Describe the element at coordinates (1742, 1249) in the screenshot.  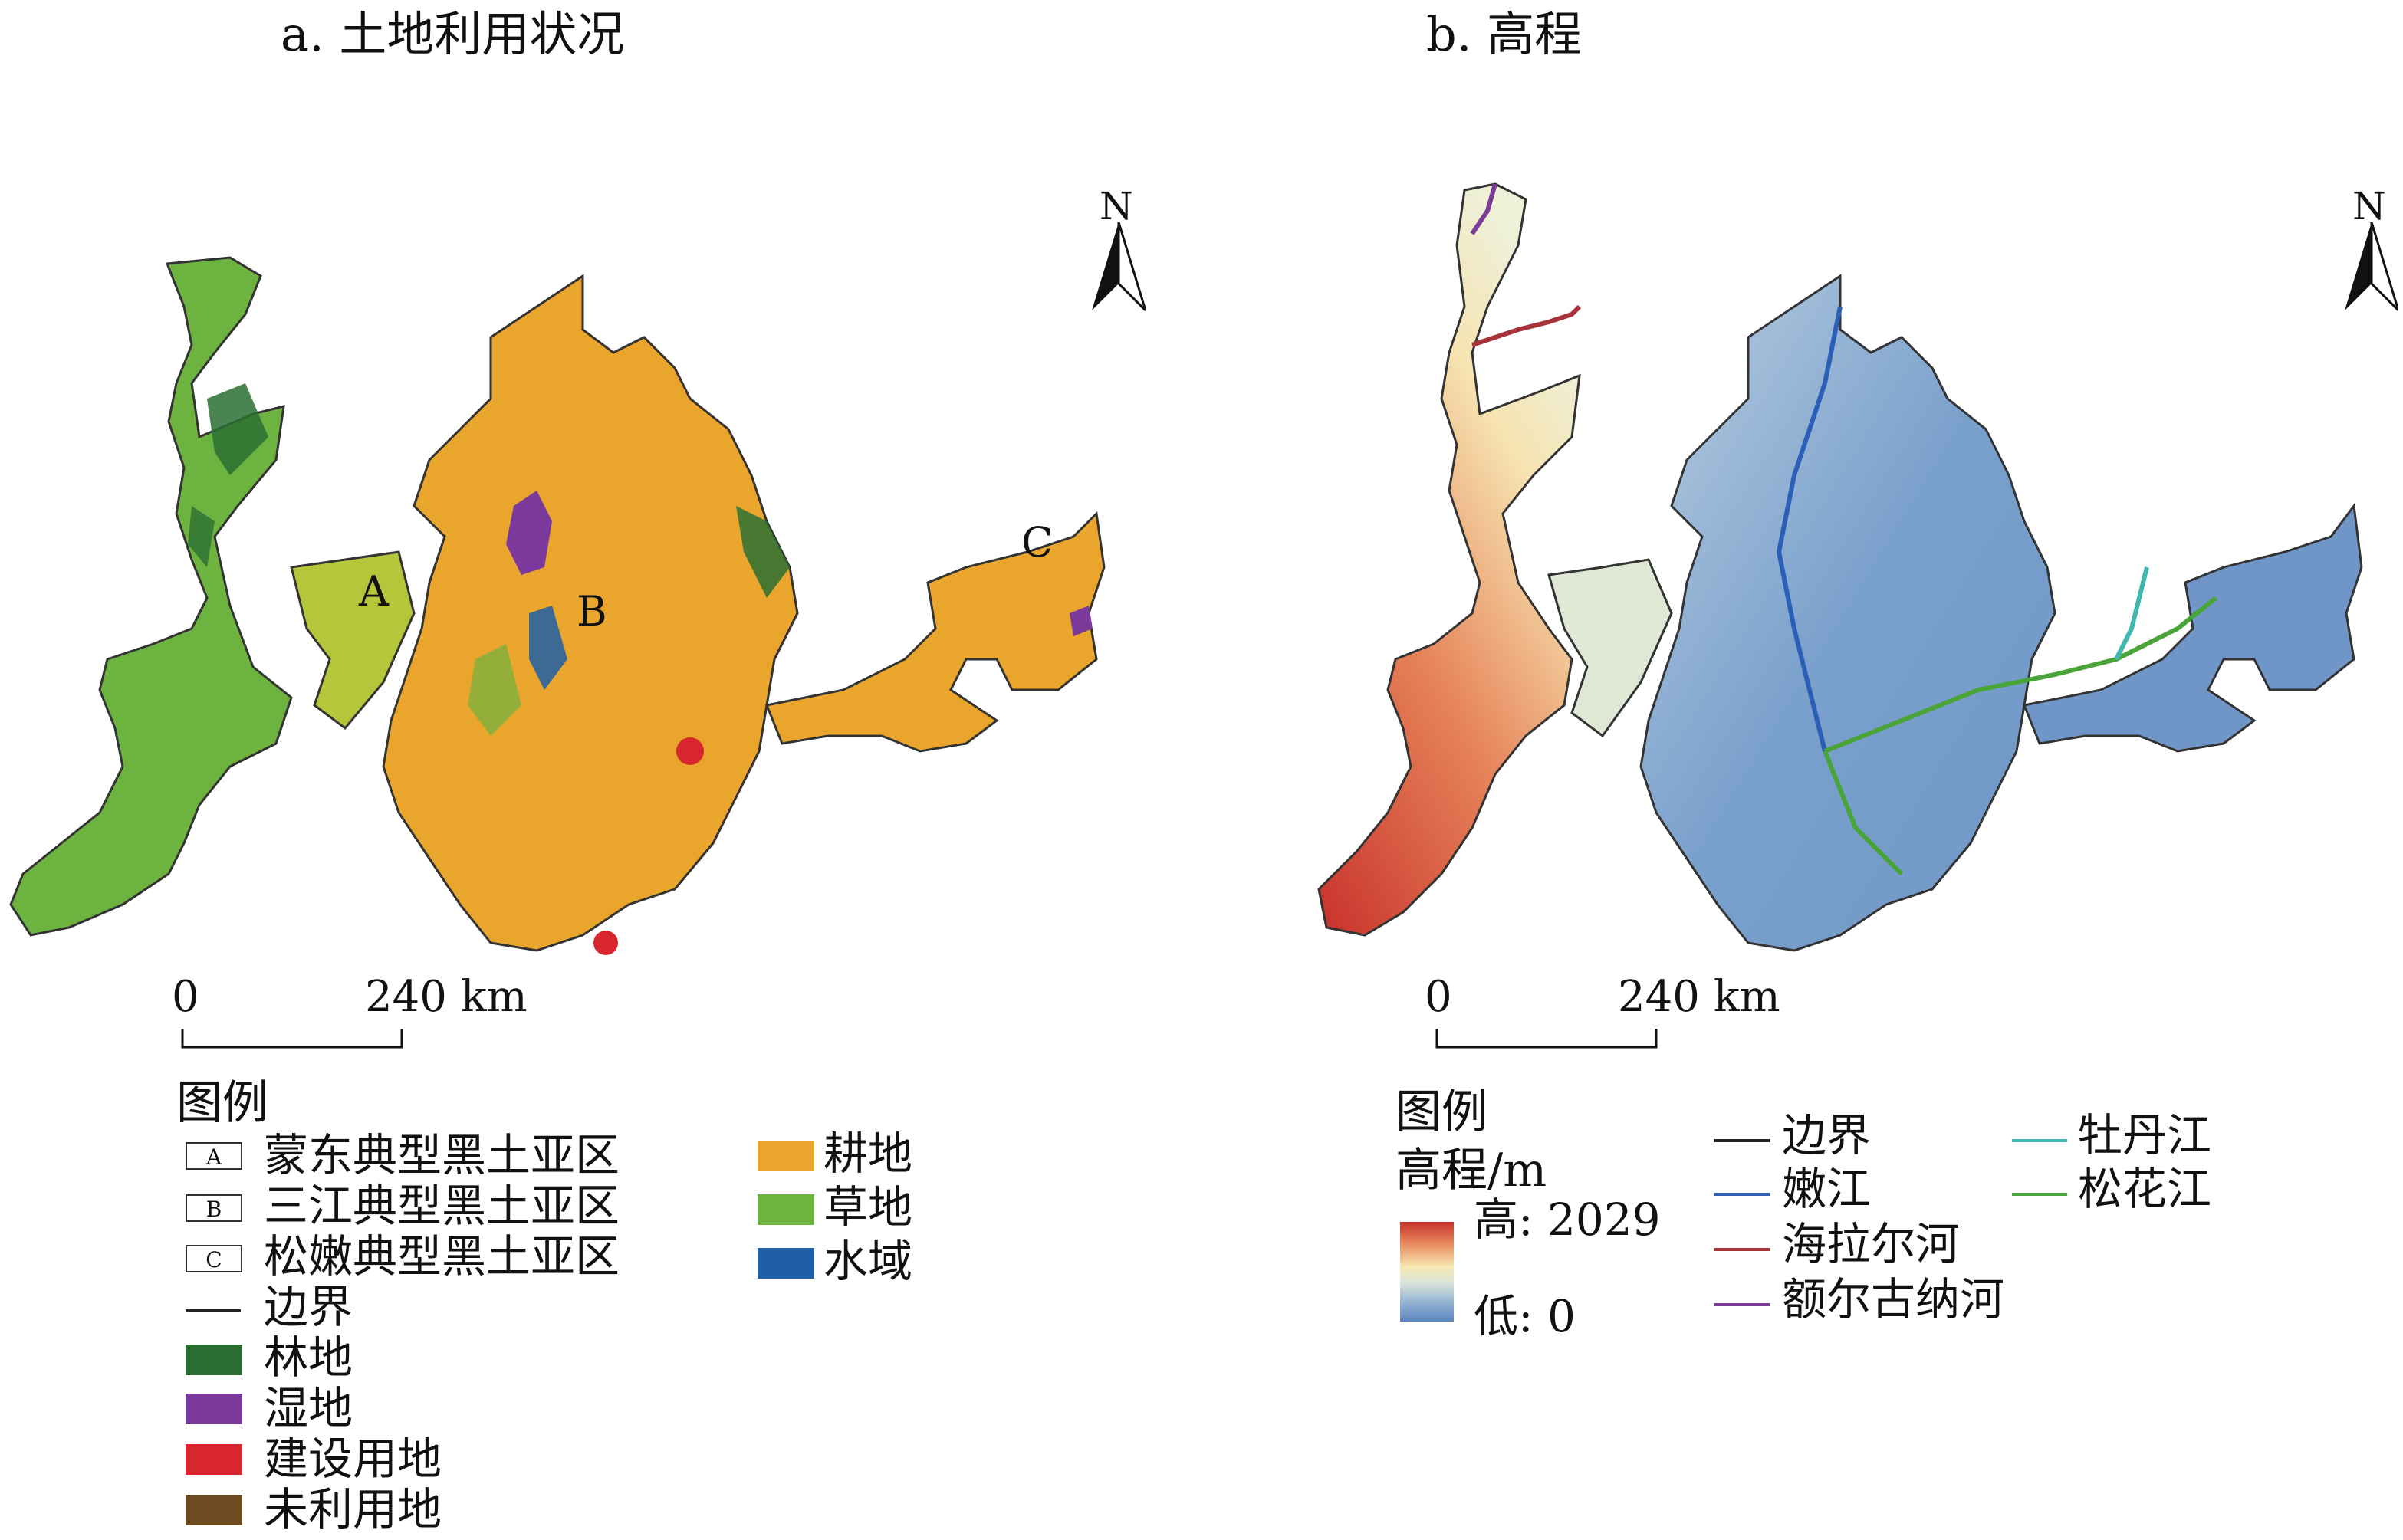
I see `legend-hailar-line` at that location.